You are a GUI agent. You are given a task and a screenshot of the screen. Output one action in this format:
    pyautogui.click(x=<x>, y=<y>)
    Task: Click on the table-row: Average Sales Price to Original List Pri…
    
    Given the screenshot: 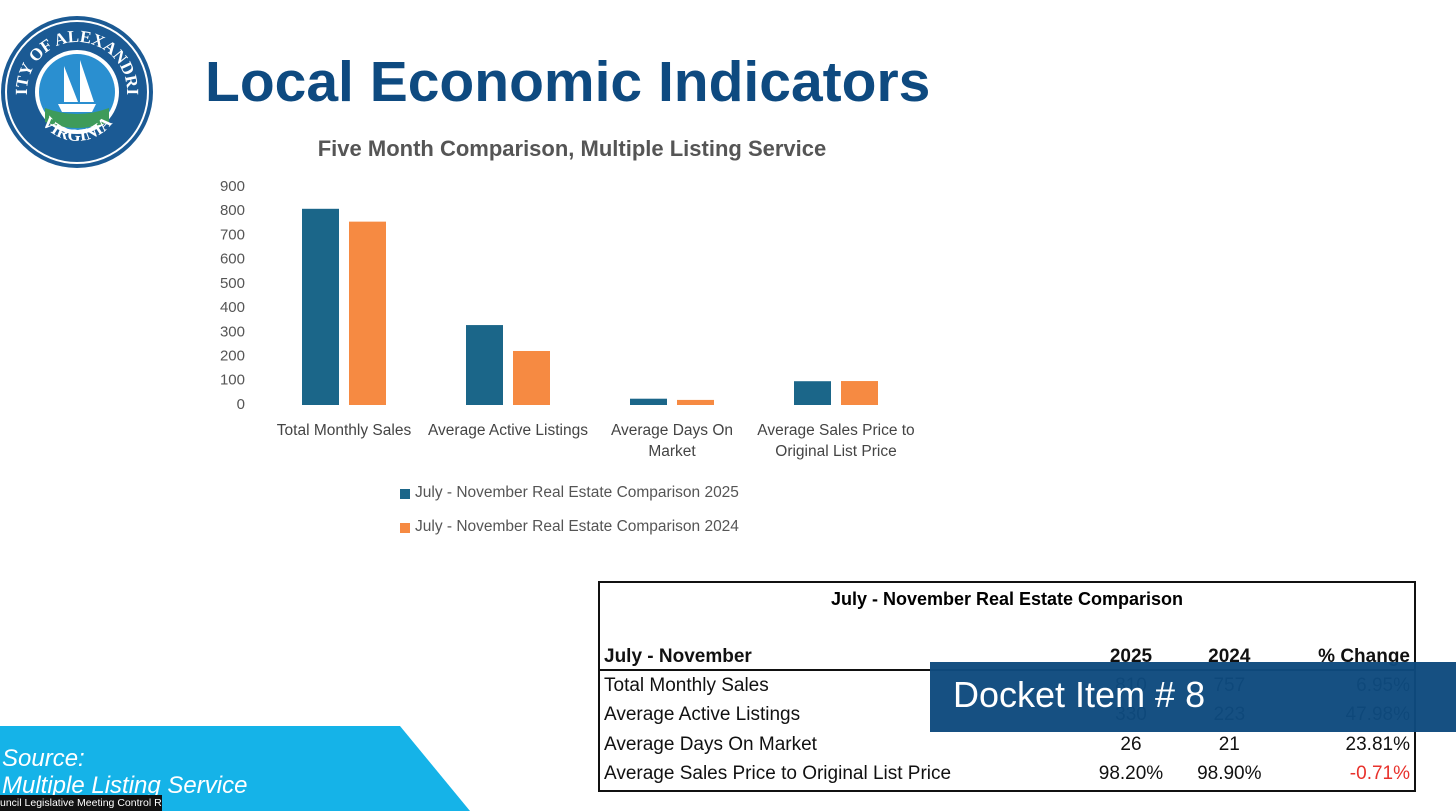 What is the action you would take?
    pyautogui.click(x=1007, y=775)
    